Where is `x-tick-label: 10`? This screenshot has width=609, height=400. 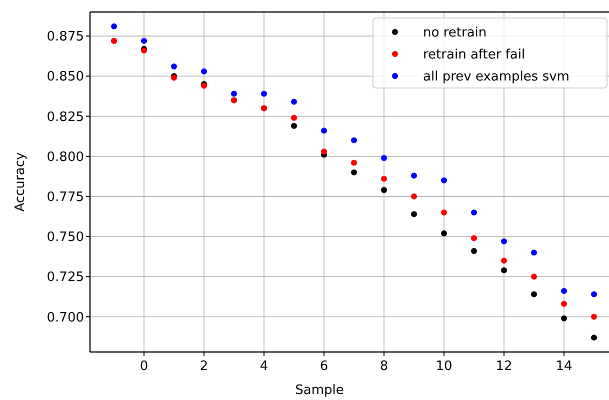
x-tick-label: 10 is located at coordinates (444, 366).